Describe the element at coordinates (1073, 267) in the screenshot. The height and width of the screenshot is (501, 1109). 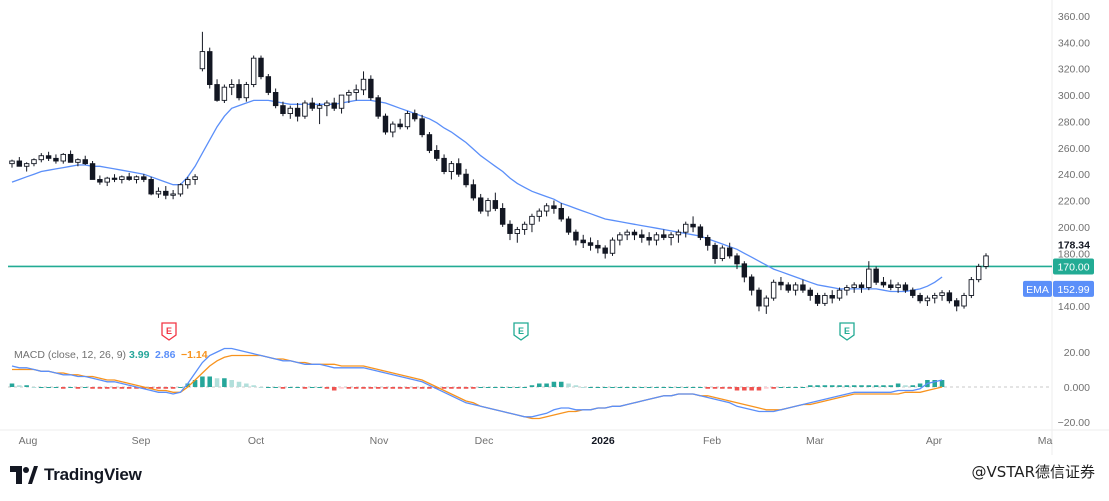
I see `hline-price-text: 170.00` at that location.